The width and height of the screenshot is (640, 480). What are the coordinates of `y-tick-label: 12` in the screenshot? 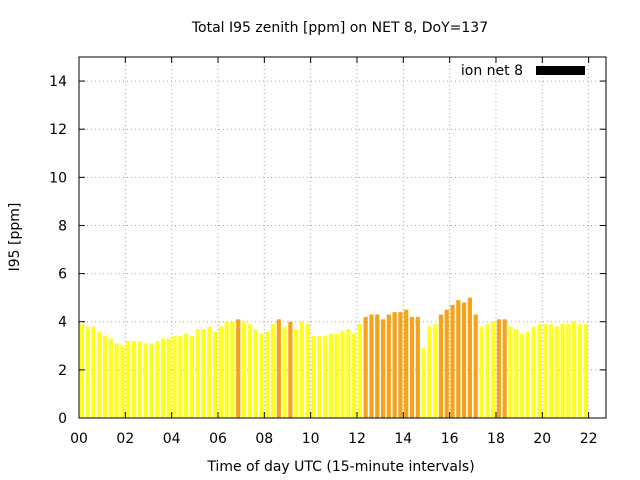 It's located at (58, 130).